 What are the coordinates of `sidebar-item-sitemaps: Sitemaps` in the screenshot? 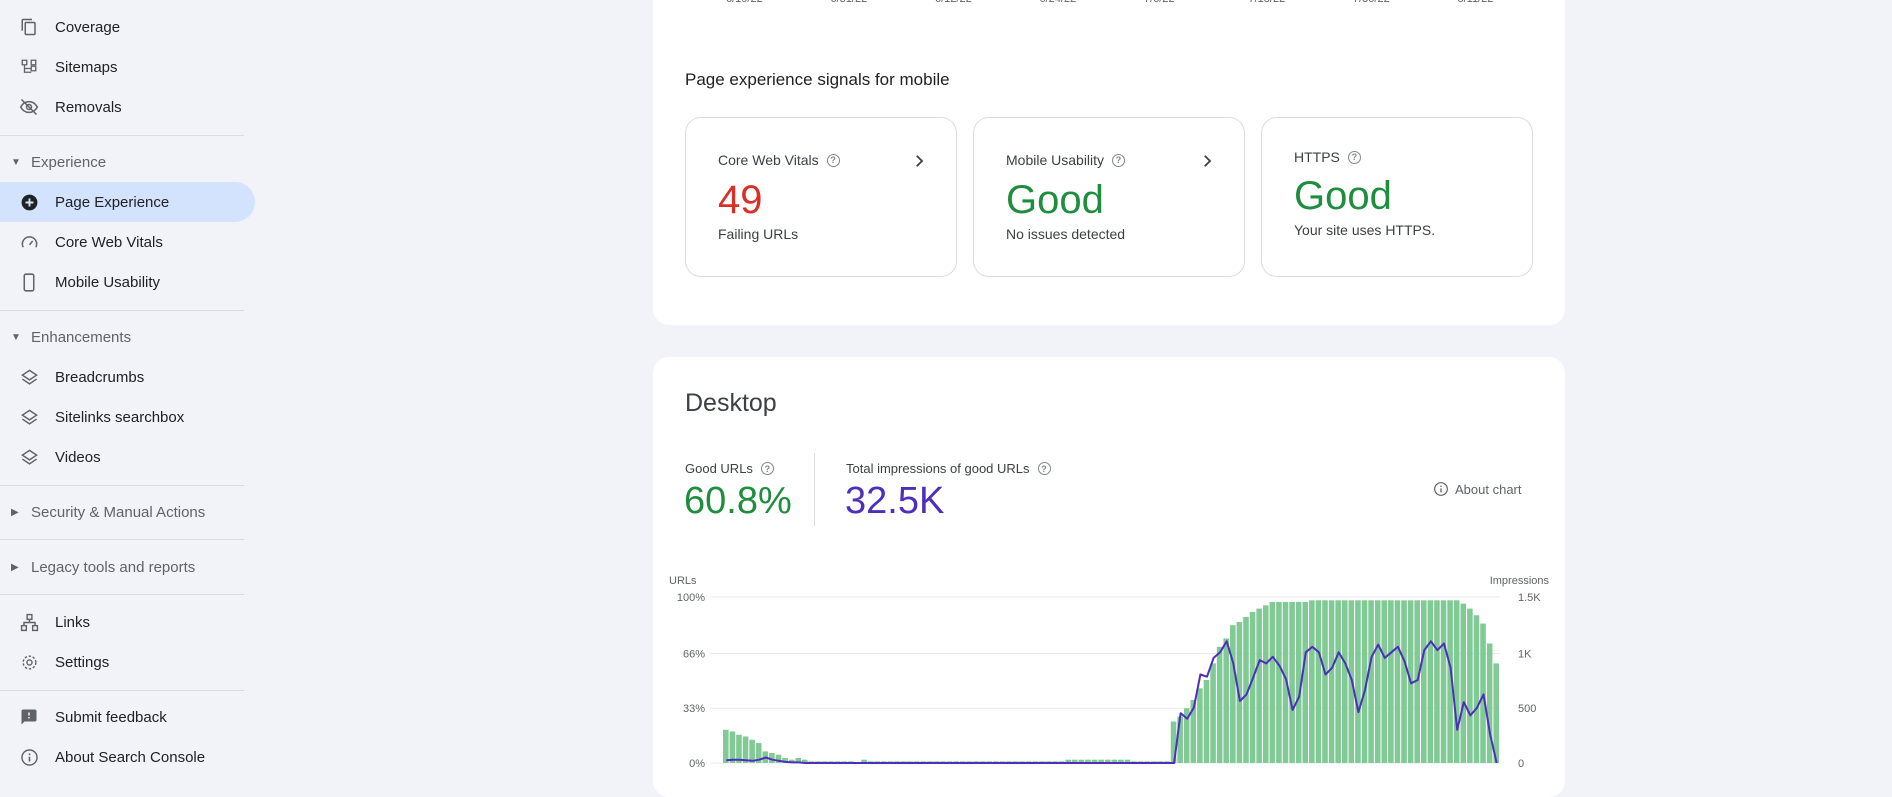 It's located at (127, 67).